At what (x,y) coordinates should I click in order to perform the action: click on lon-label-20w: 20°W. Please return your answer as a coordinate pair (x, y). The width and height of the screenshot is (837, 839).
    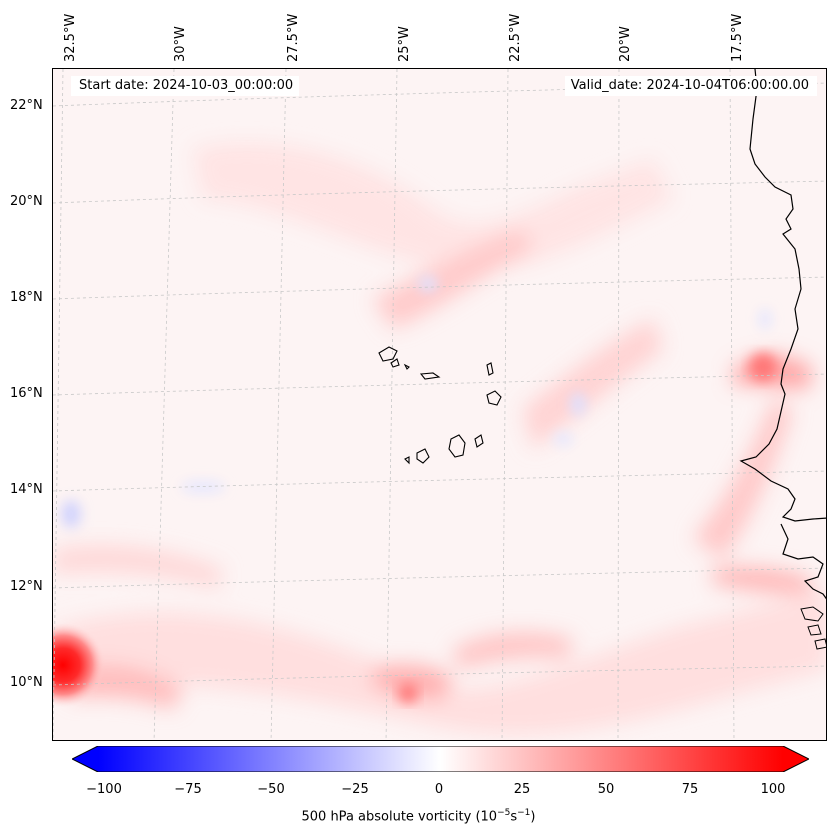
    Looking at the image, I should click on (625, 44).